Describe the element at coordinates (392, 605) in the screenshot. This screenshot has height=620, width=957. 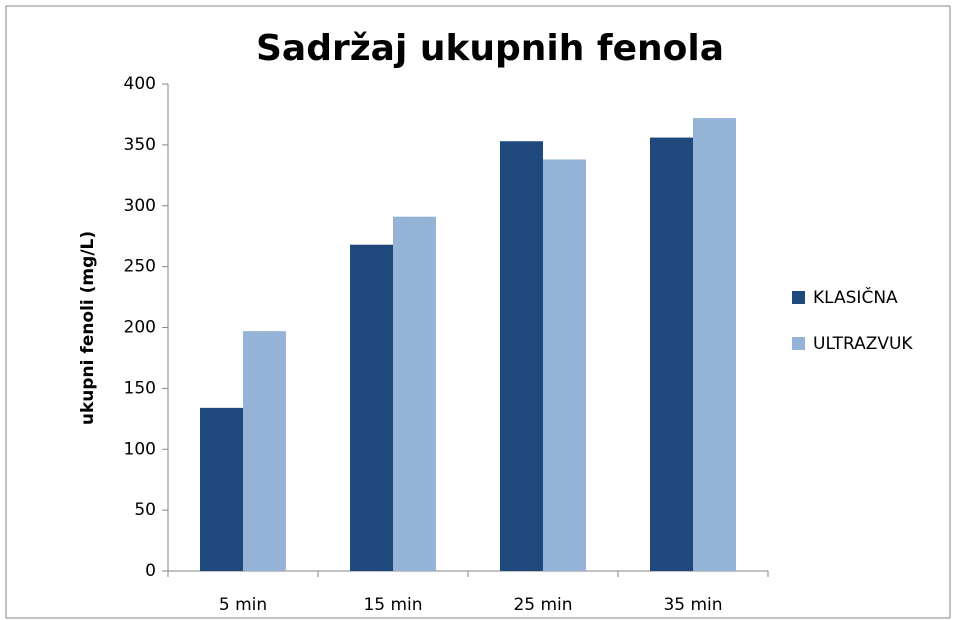
I see `x-tick-label: 15 min` at that location.